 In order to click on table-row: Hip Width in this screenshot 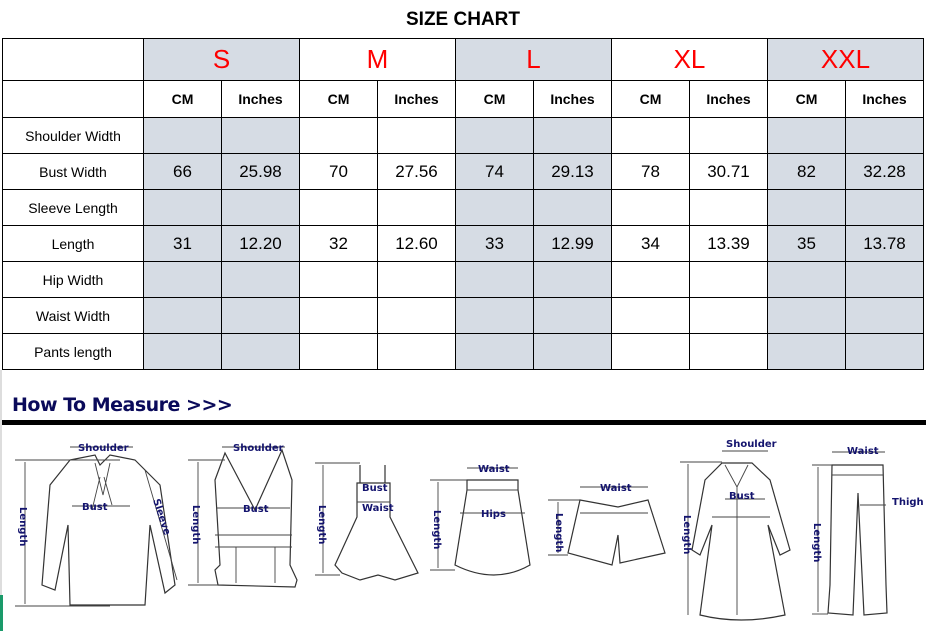, I will do `click(463, 279)`.